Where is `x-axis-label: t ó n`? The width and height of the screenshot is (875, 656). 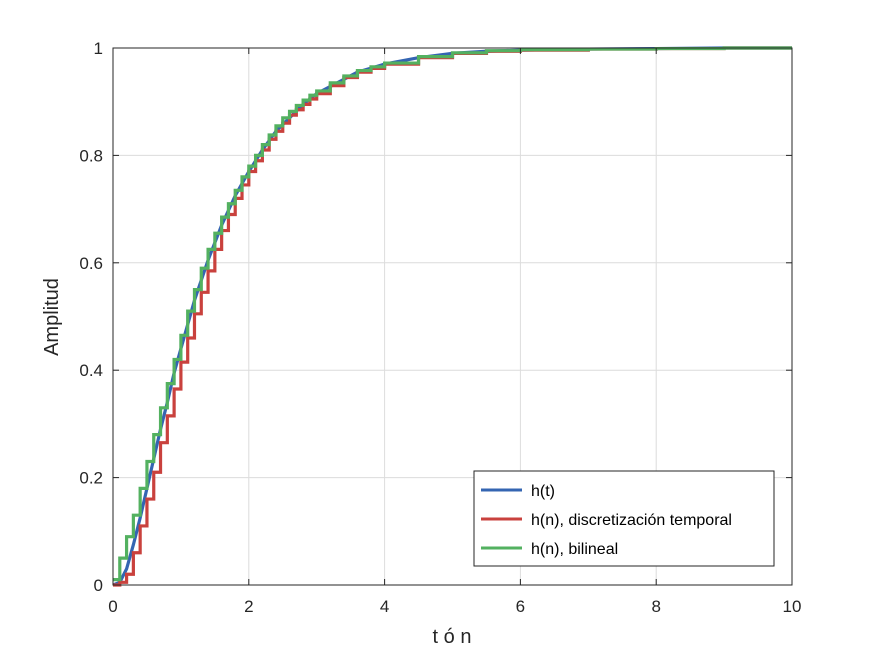 x-axis-label: t ó n is located at coordinates (452, 637).